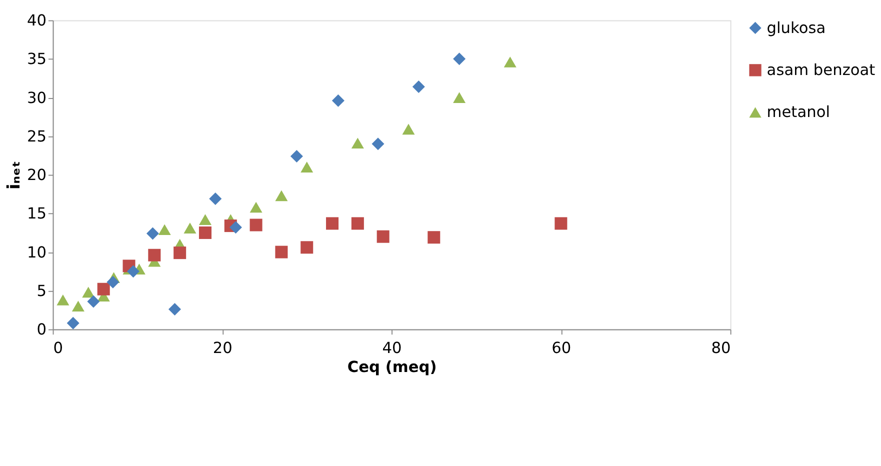 Image resolution: width=881 pixels, height=466 pixels. What do you see at coordinates (14, 175) in the screenshot?
I see `y-axis-title: iₙₑₜ` at bounding box center [14, 175].